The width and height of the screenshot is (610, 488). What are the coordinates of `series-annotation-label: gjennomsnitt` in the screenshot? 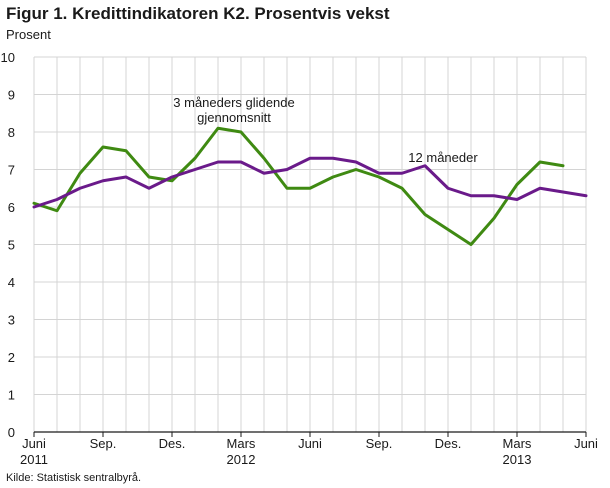 It's located at (234, 117).